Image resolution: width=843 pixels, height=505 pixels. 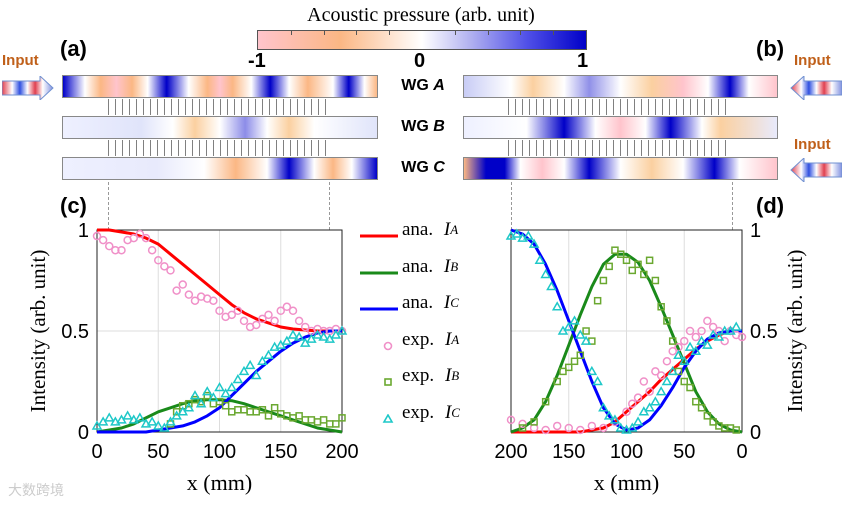 What do you see at coordinates (420, 302) in the screenshot?
I see `legend-label: ana.` at bounding box center [420, 302].